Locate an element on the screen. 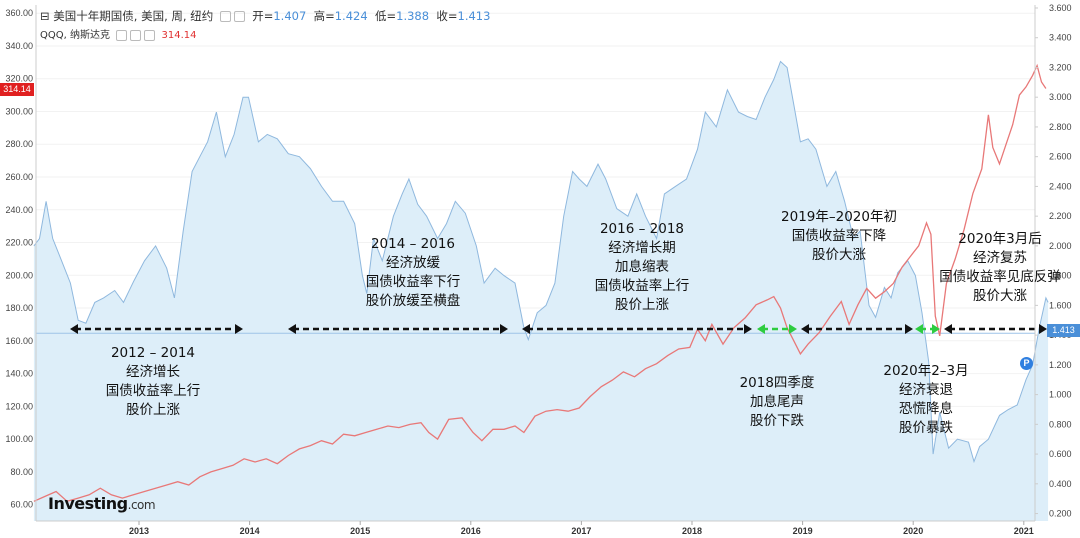 Image resolution: width=1080 pixels, height=538 pixels. annotation-2018q4: 2018四季度 加息尾声 股价下跌 is located at coordinates (777, 402).